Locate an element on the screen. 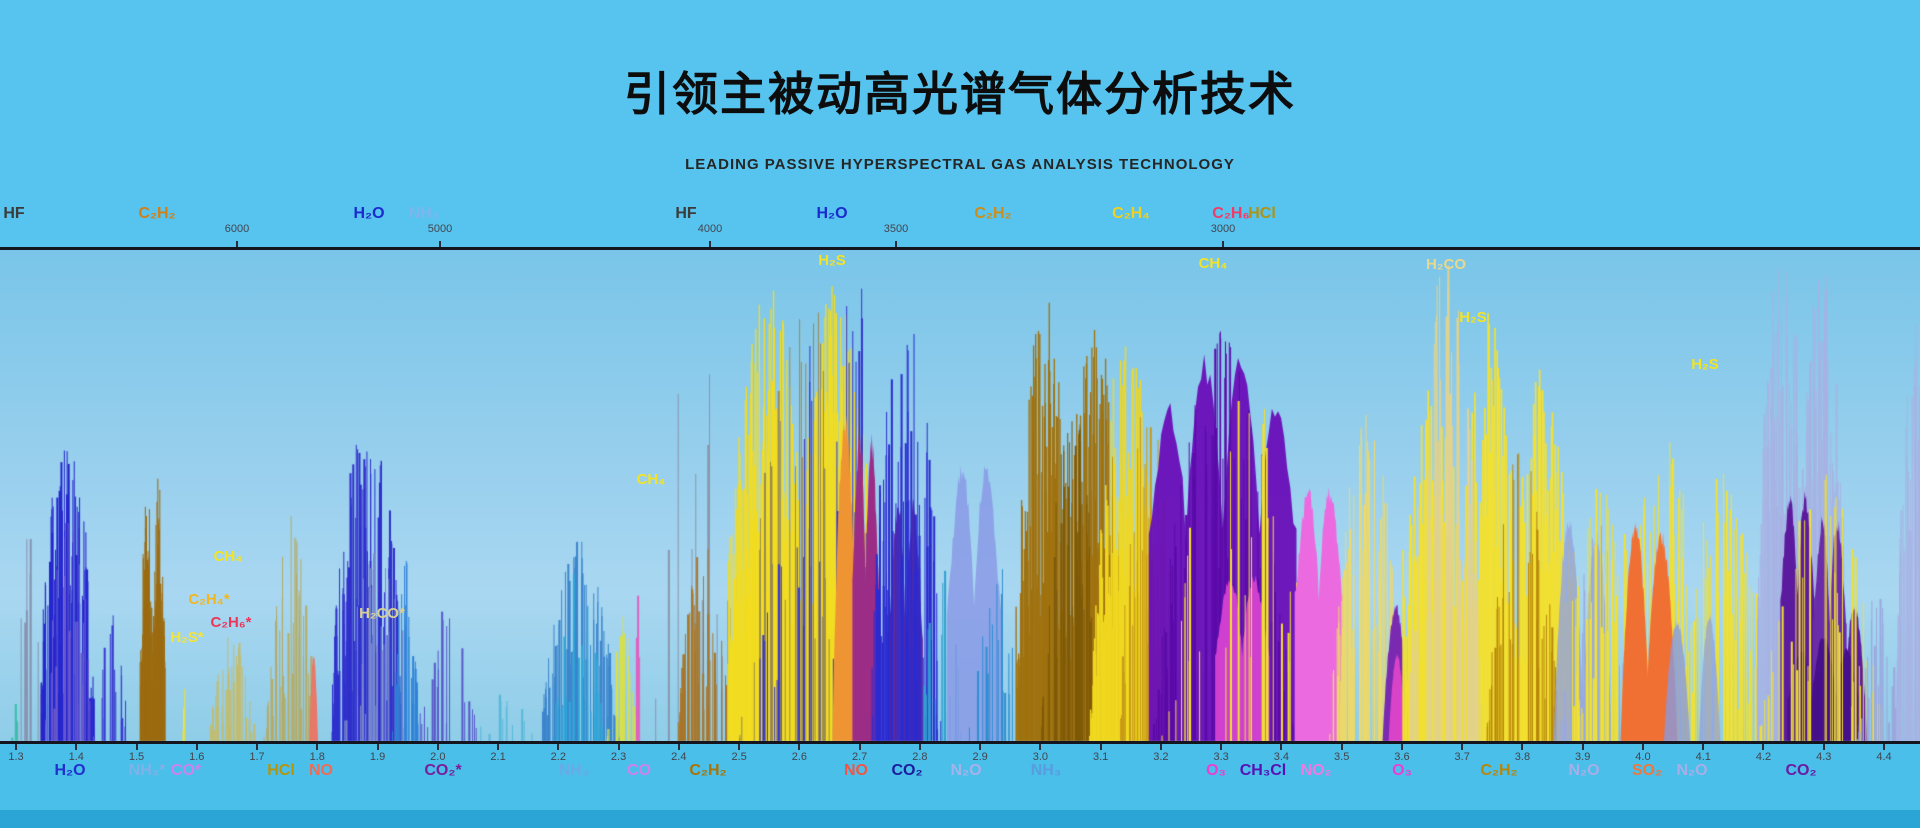 This screenshot has height=828, width=1920. wavelength-tick-label: 1.7 is located at coordinates (257, 757).